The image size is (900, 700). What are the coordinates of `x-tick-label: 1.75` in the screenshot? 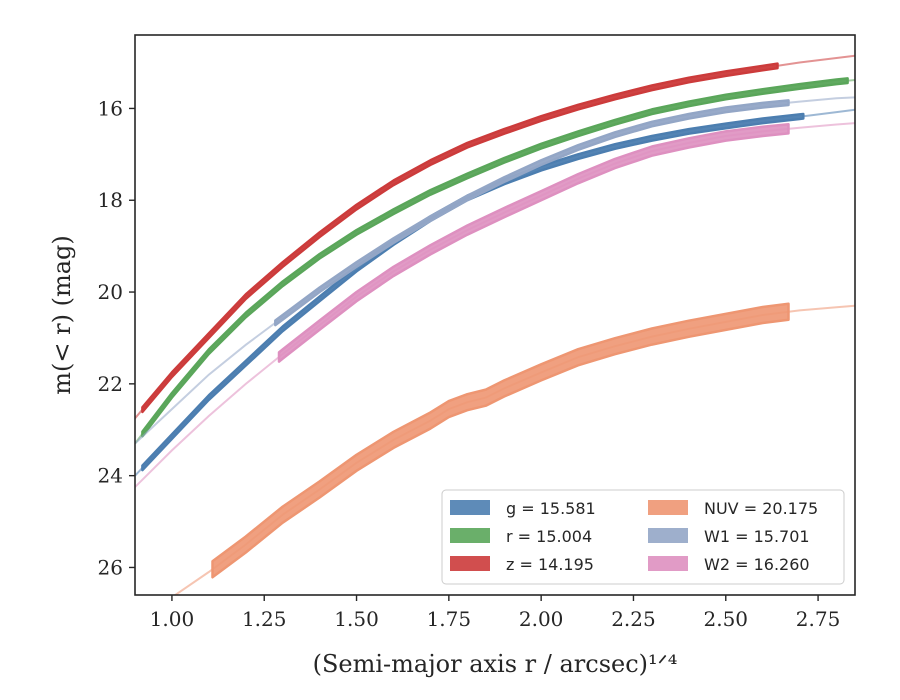 It's located at (449, 619).